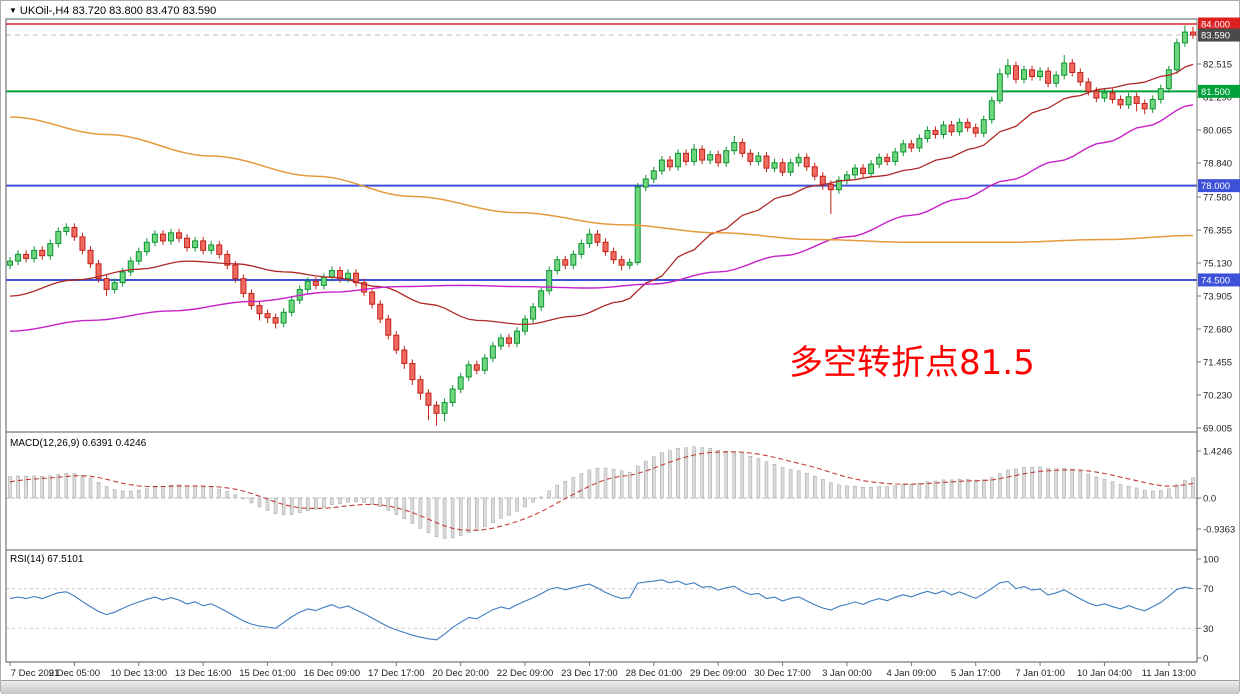 This screenshot has height=694, width=1240. I want to click on time-axis-label: 7 Jan 01:00, so click(1040, 673).